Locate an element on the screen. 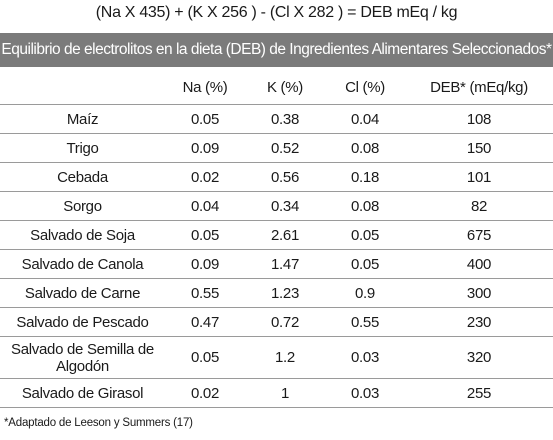 Image resolution: width=553 pixels, height=440 pixels. k-value: 0.72 is located at coordinates (285, 322).